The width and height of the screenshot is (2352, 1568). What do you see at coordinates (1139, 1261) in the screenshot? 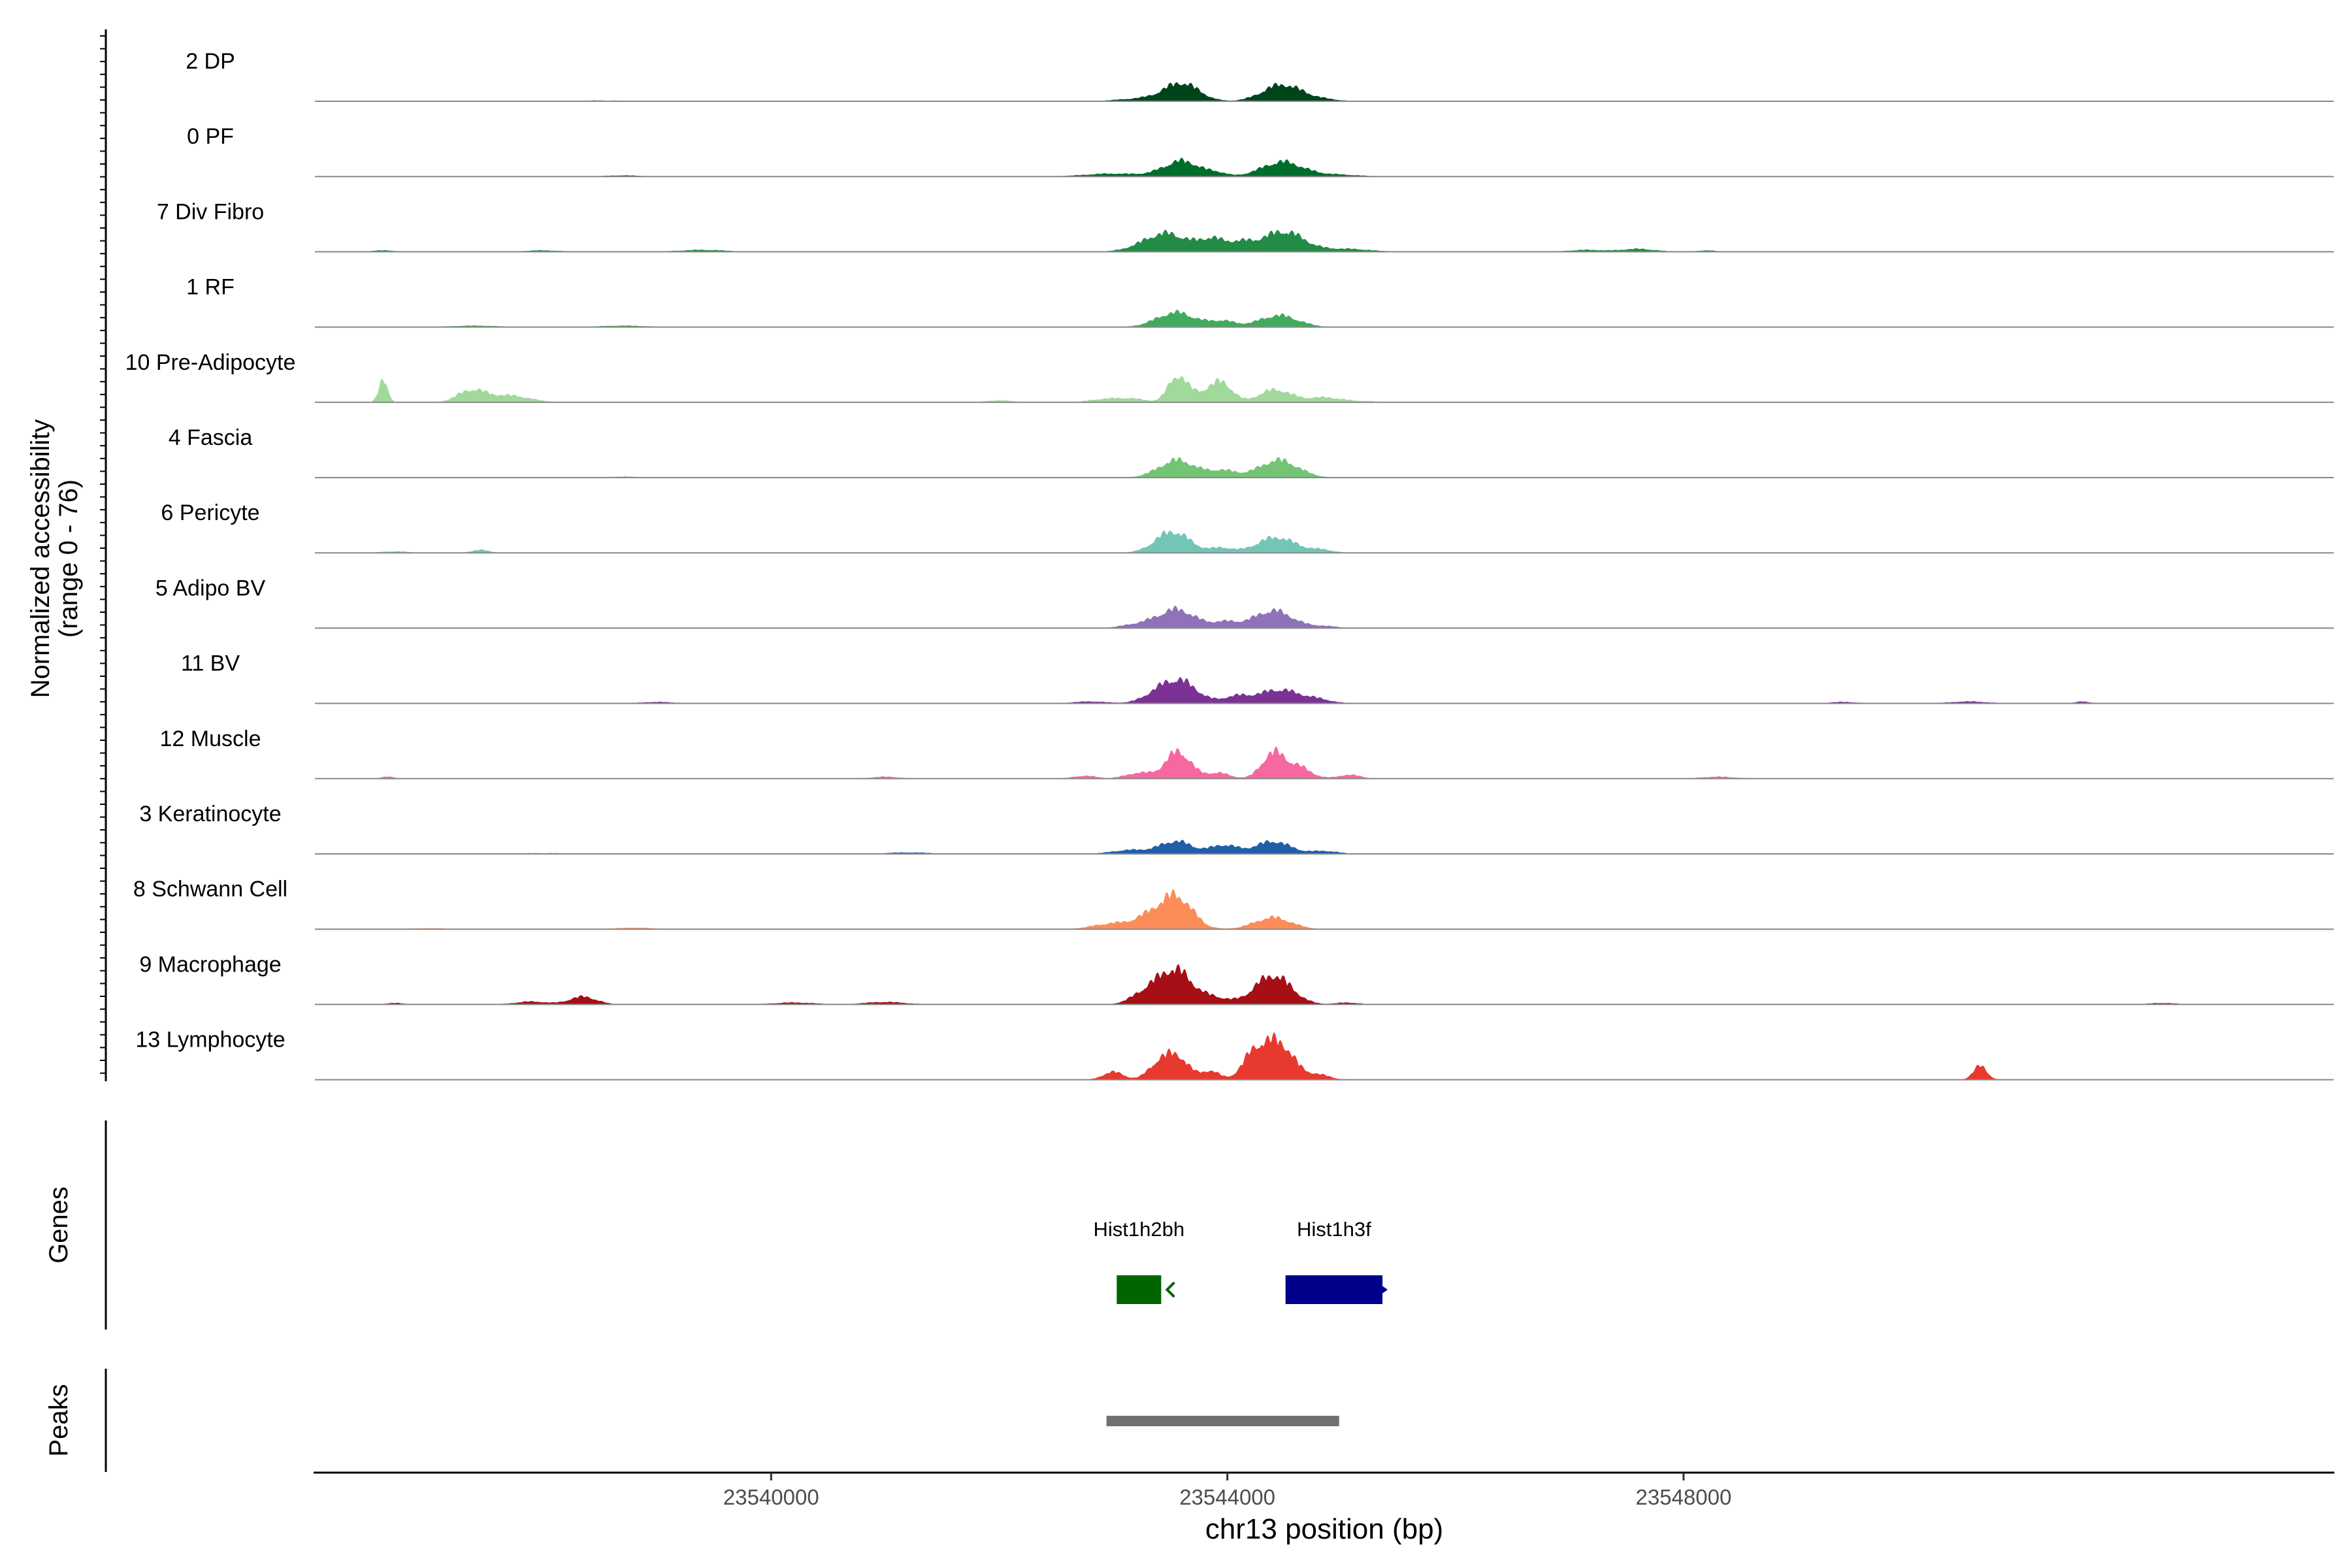
I see `gene-model: Hist1h2bh` at bounding box center [1139, 1261].